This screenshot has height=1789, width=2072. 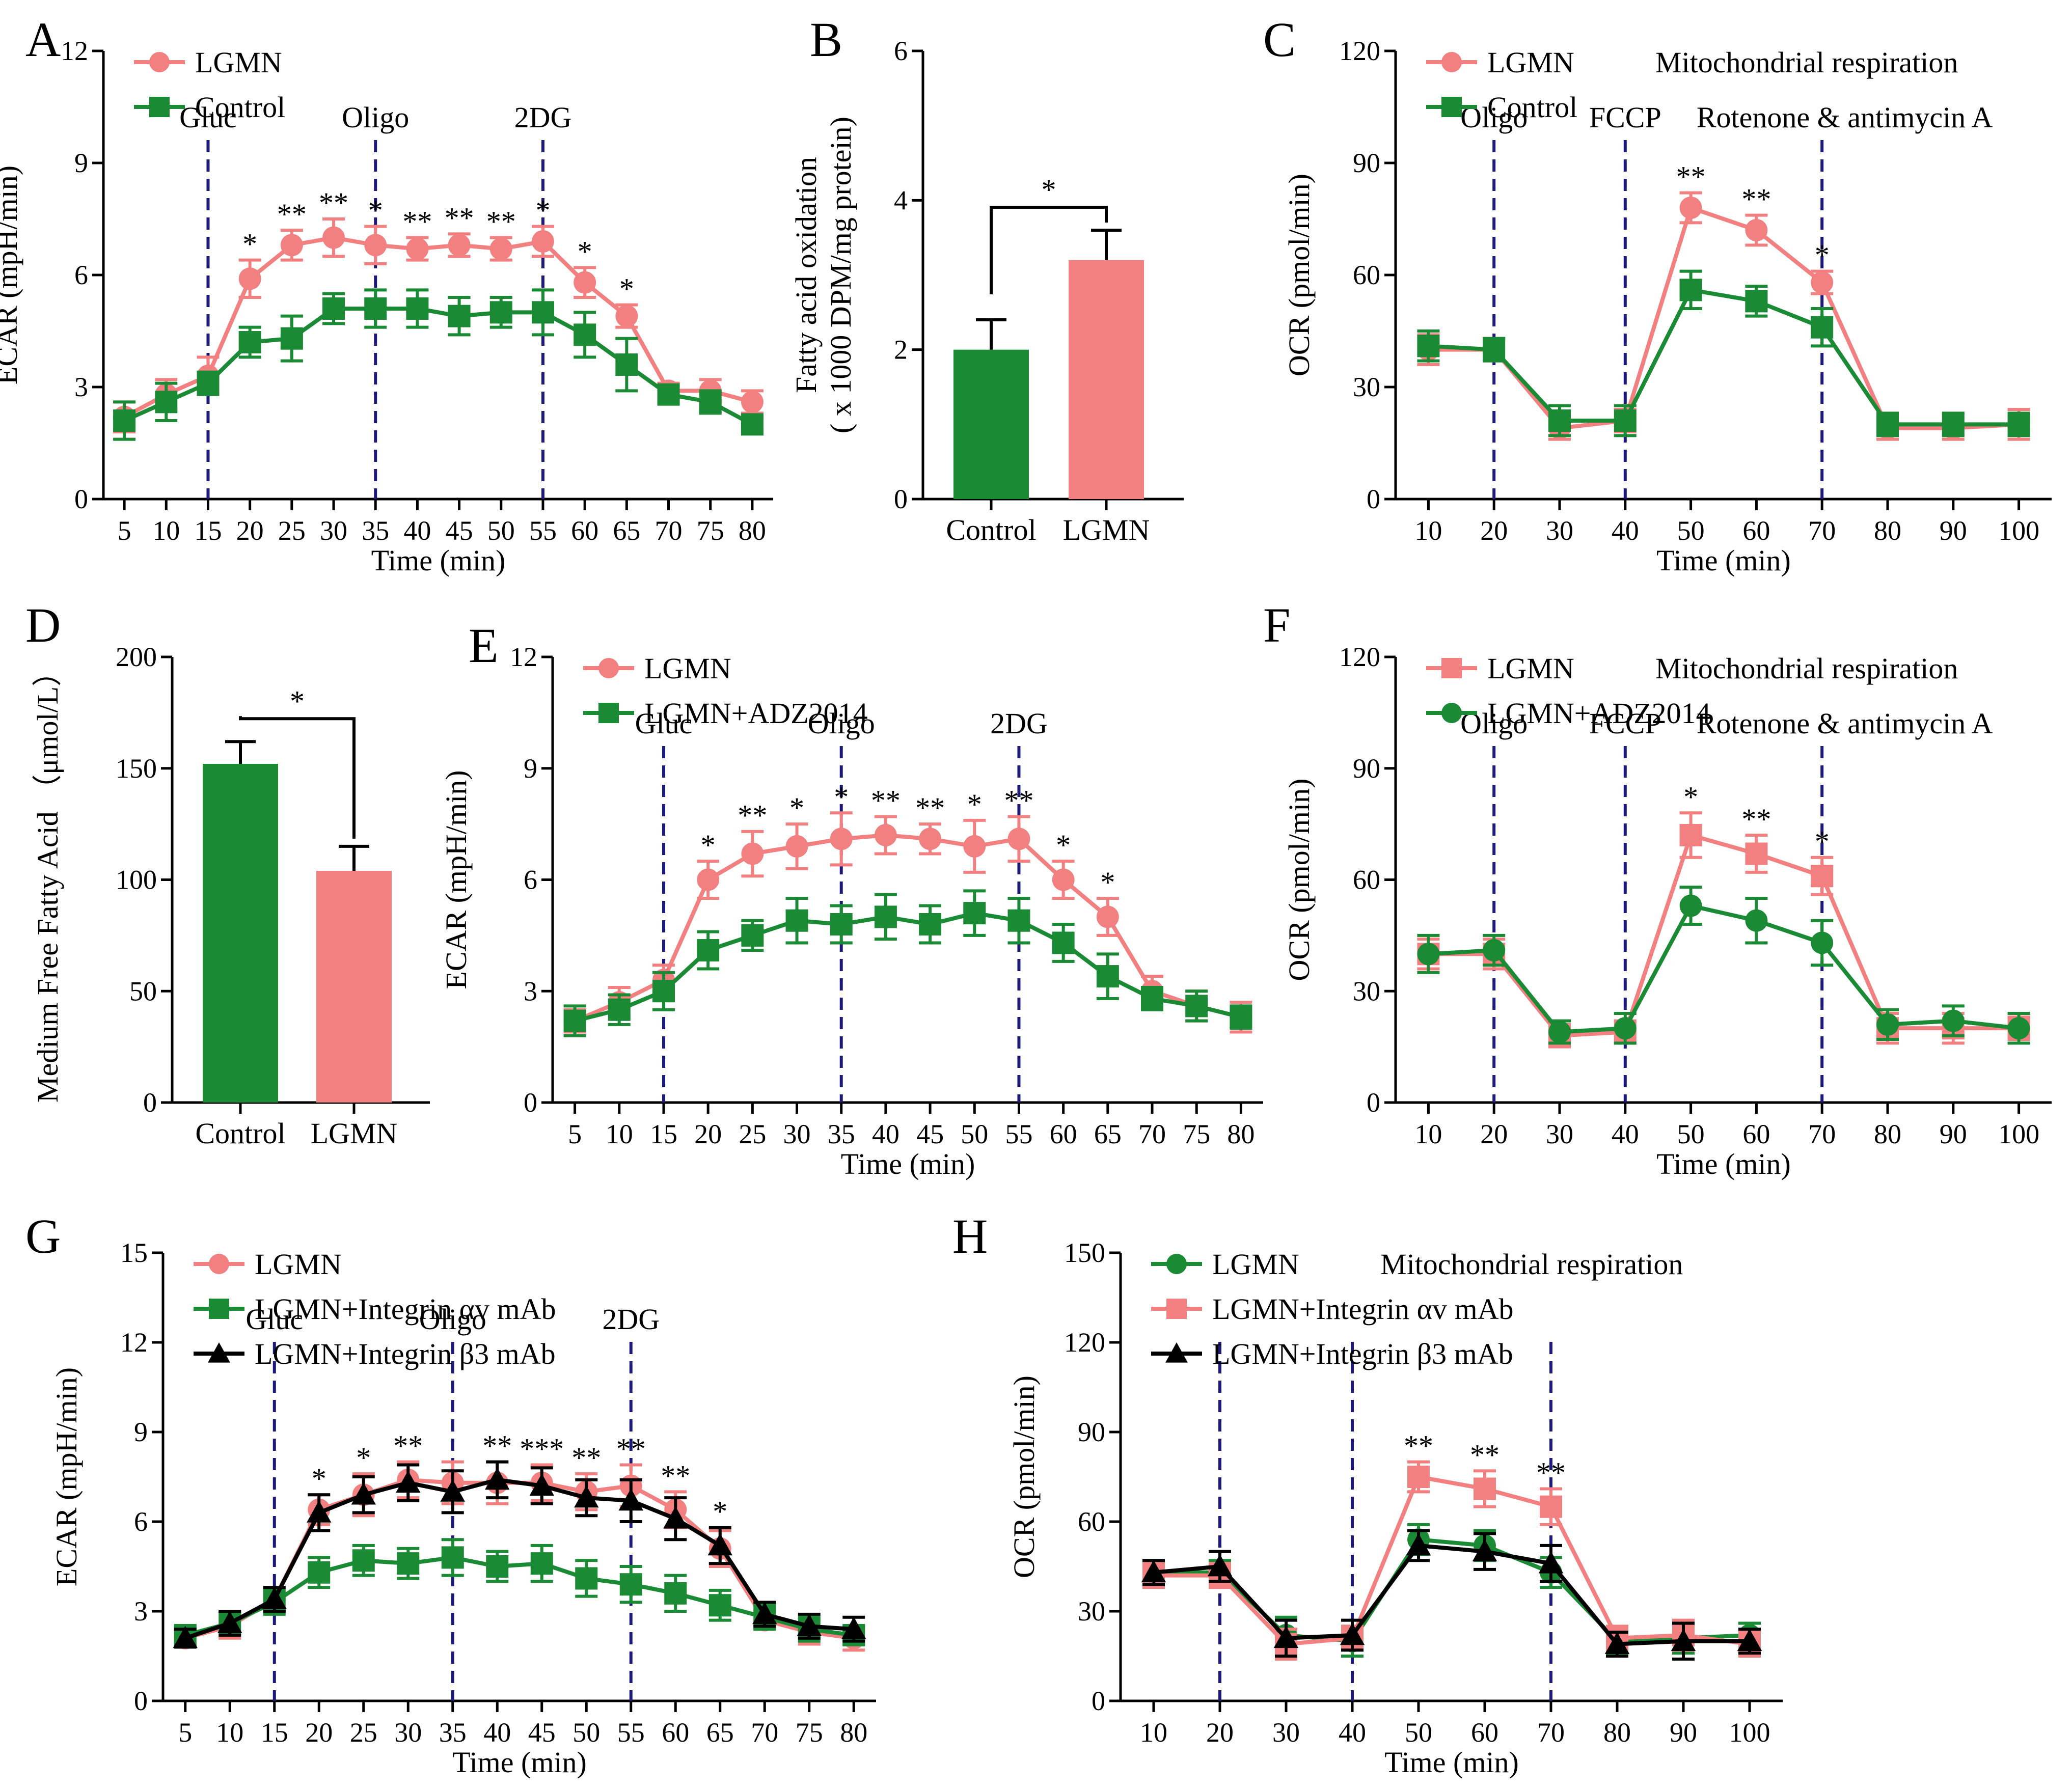 I want to click on x-tick-label: 90, so click(x=1953, y=531).